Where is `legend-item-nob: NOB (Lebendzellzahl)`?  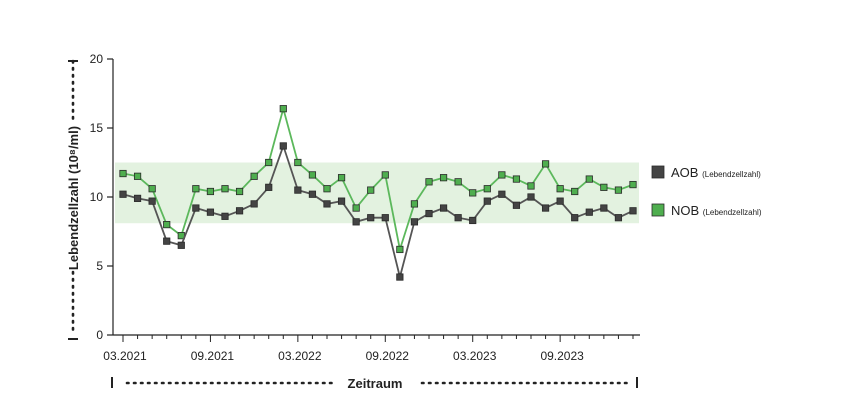 legend-item-nob: NOB (Lebendzellzahl) is located at coordinates (706, 210).